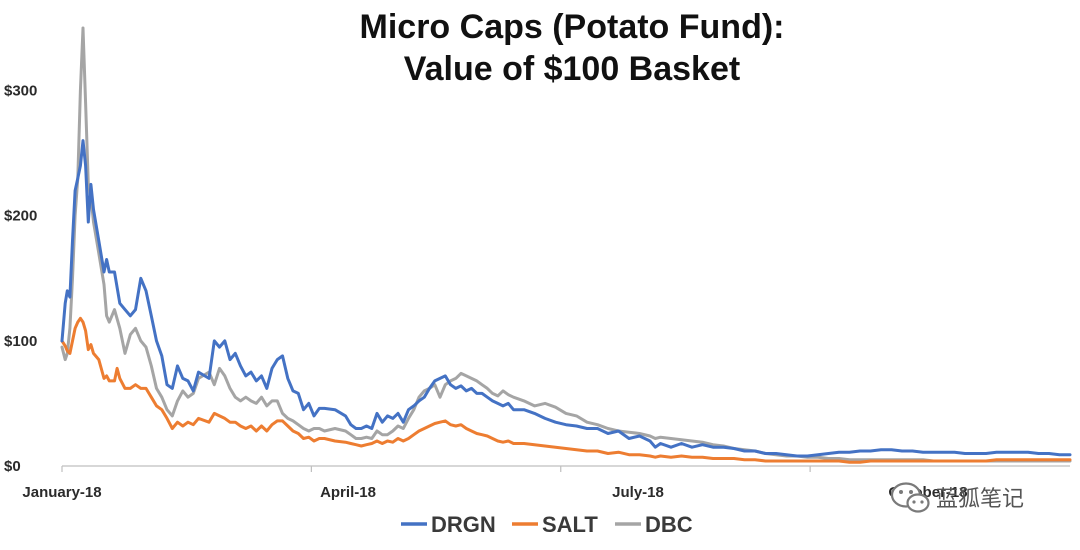 Image resolution: width=1080 pixels, height=550 pixels. I want to click on y-tick-label: $100, so click(20, 341).